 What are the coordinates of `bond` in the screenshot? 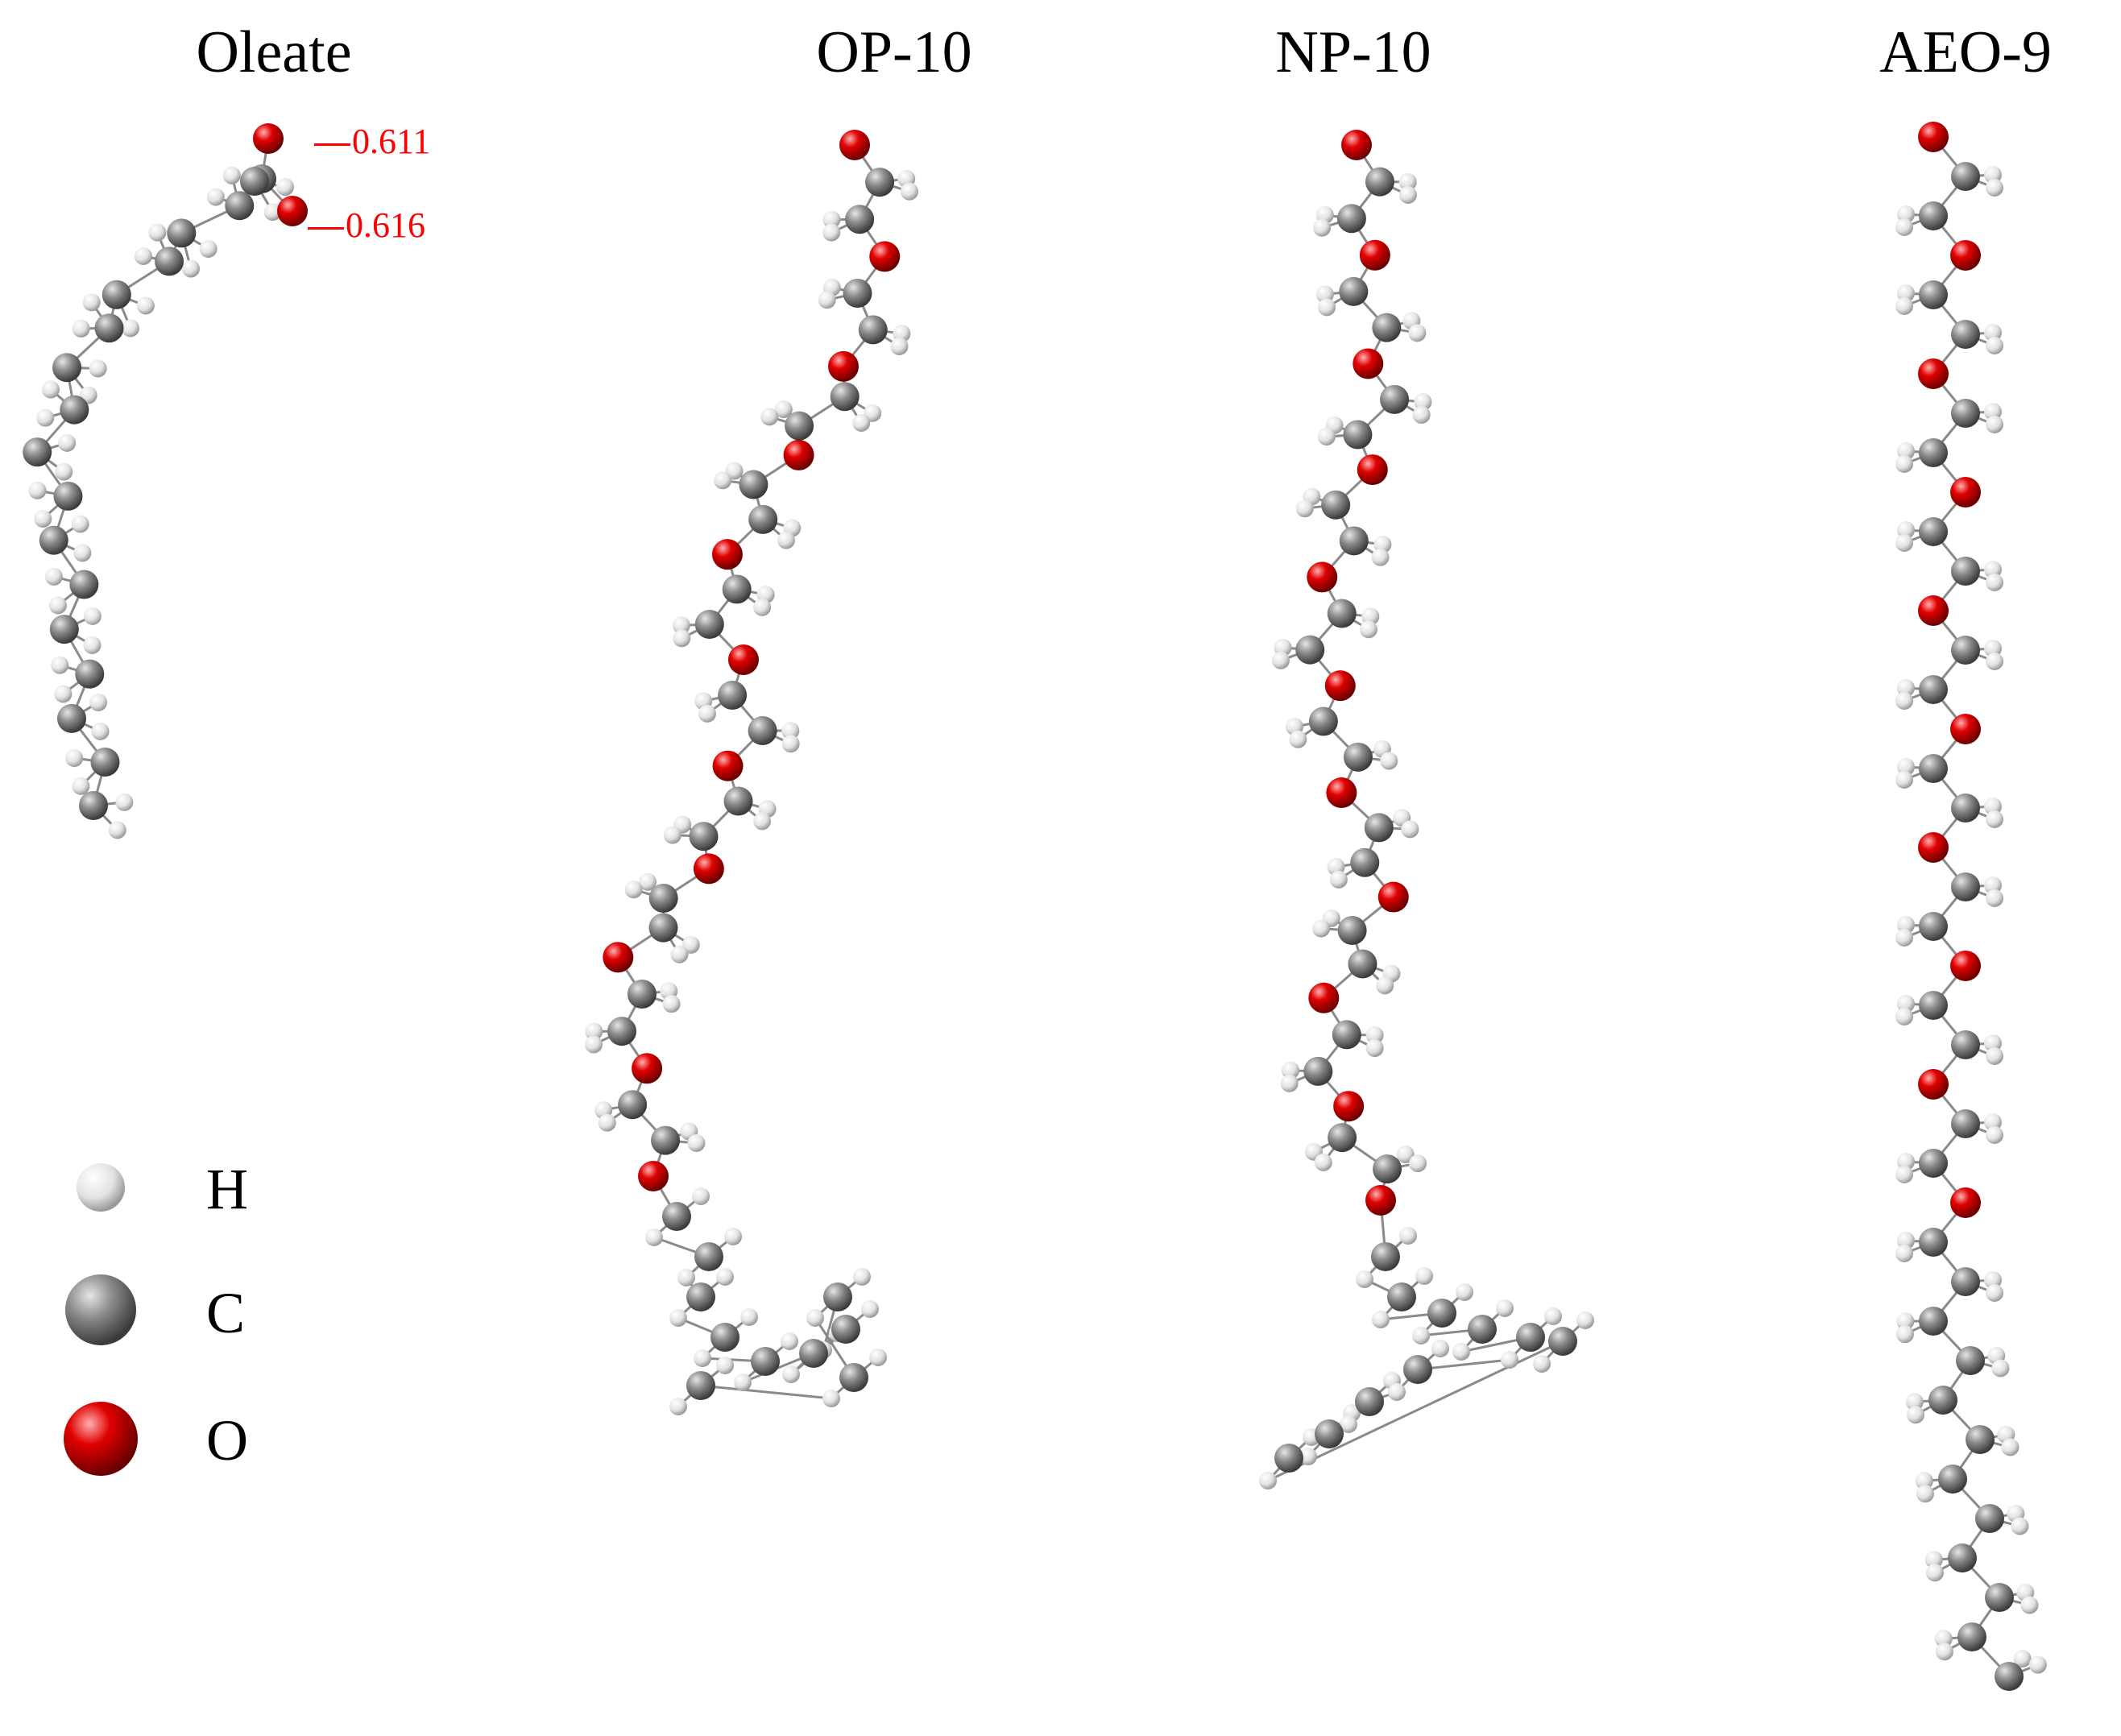 It's located at (1463, 1364).